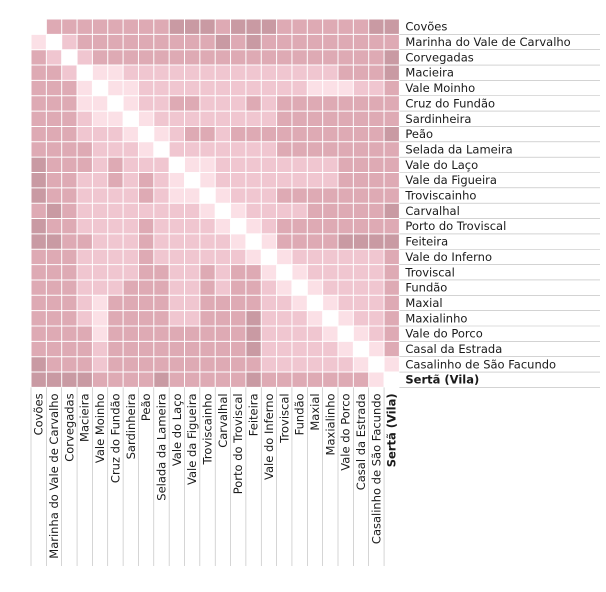  What do you see at coordinates (161, 446) in the screenshot?
I see `column-label: Selada da Lameira` at bounding box center [161, 446].